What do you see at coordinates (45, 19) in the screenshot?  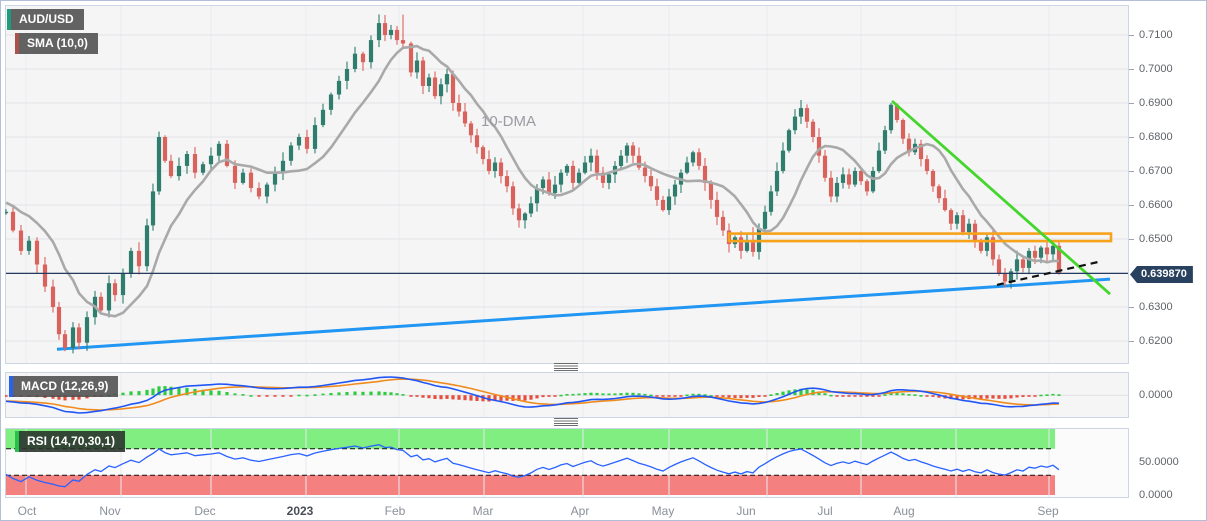 I see `instrument-label: AUD/USD` at bounding box center [45, 19].